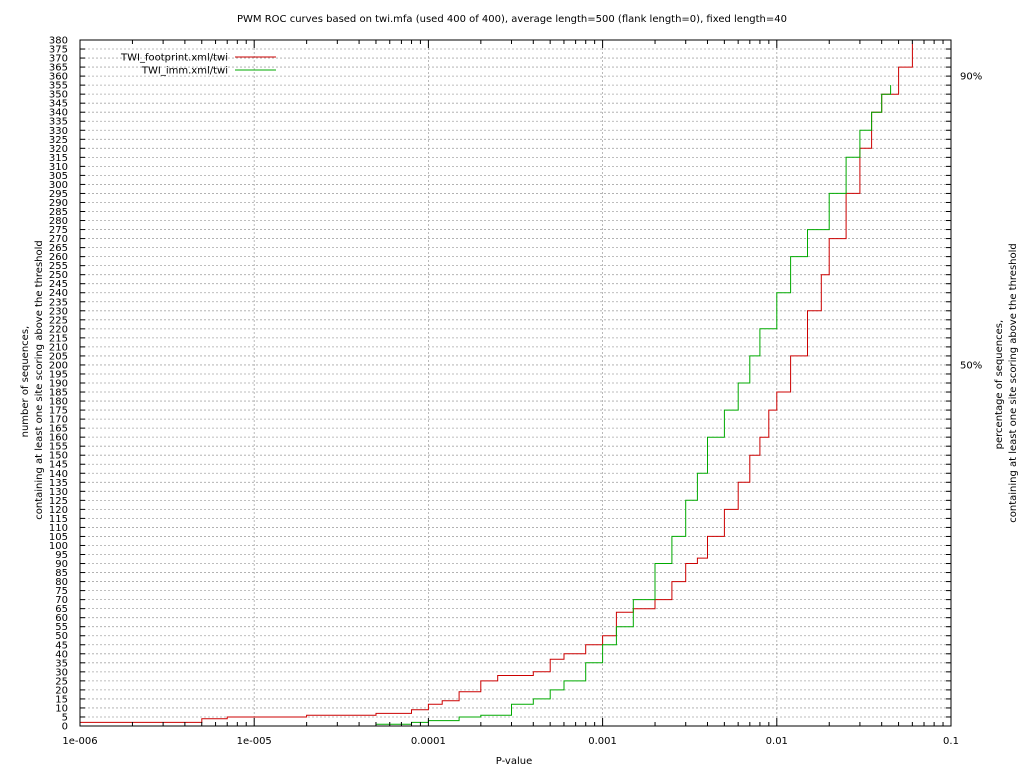 The height and width of the screenshot is (768, 1024). Describe the element at coordinates (58, 104) in the screenshot. I see `y-tick-label: 345` at that location.